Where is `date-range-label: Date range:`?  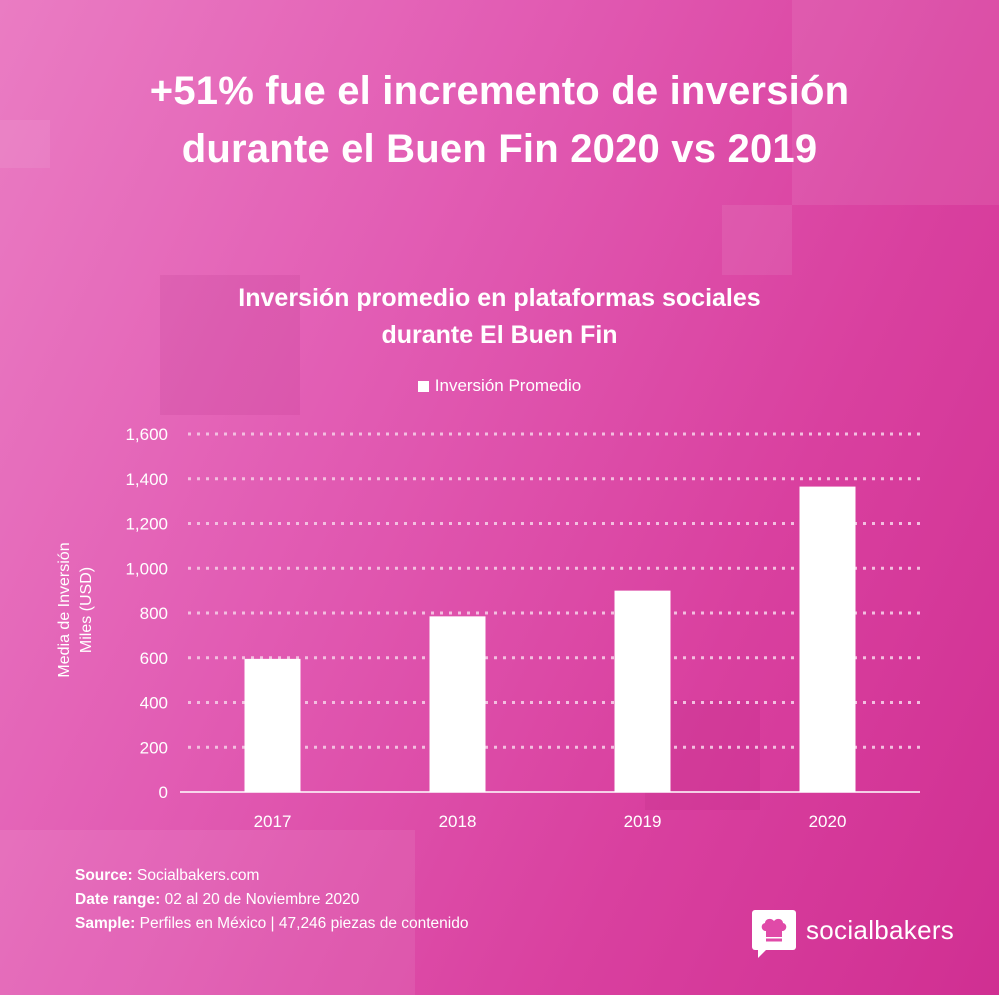
date-range-label: Date range: is located at coordinates (118, 899).